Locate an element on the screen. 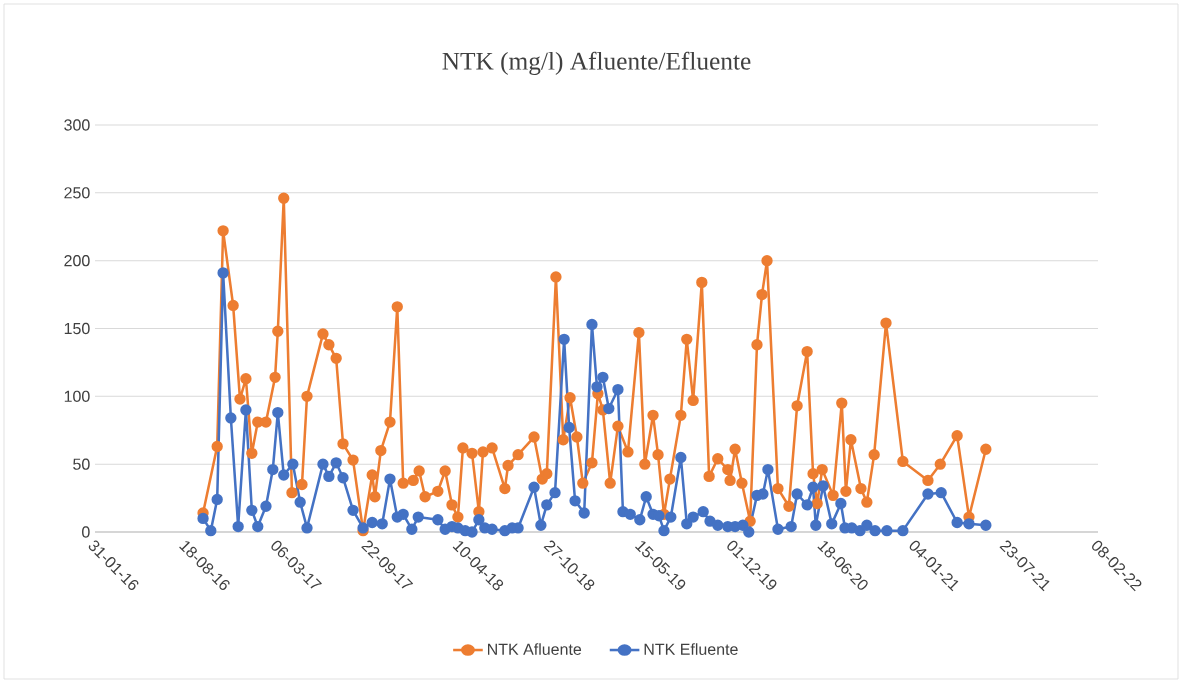 The height and width of the screenshot is (683, 1182). legend-label: NTK Efluente is located at coordinates (691, 649).